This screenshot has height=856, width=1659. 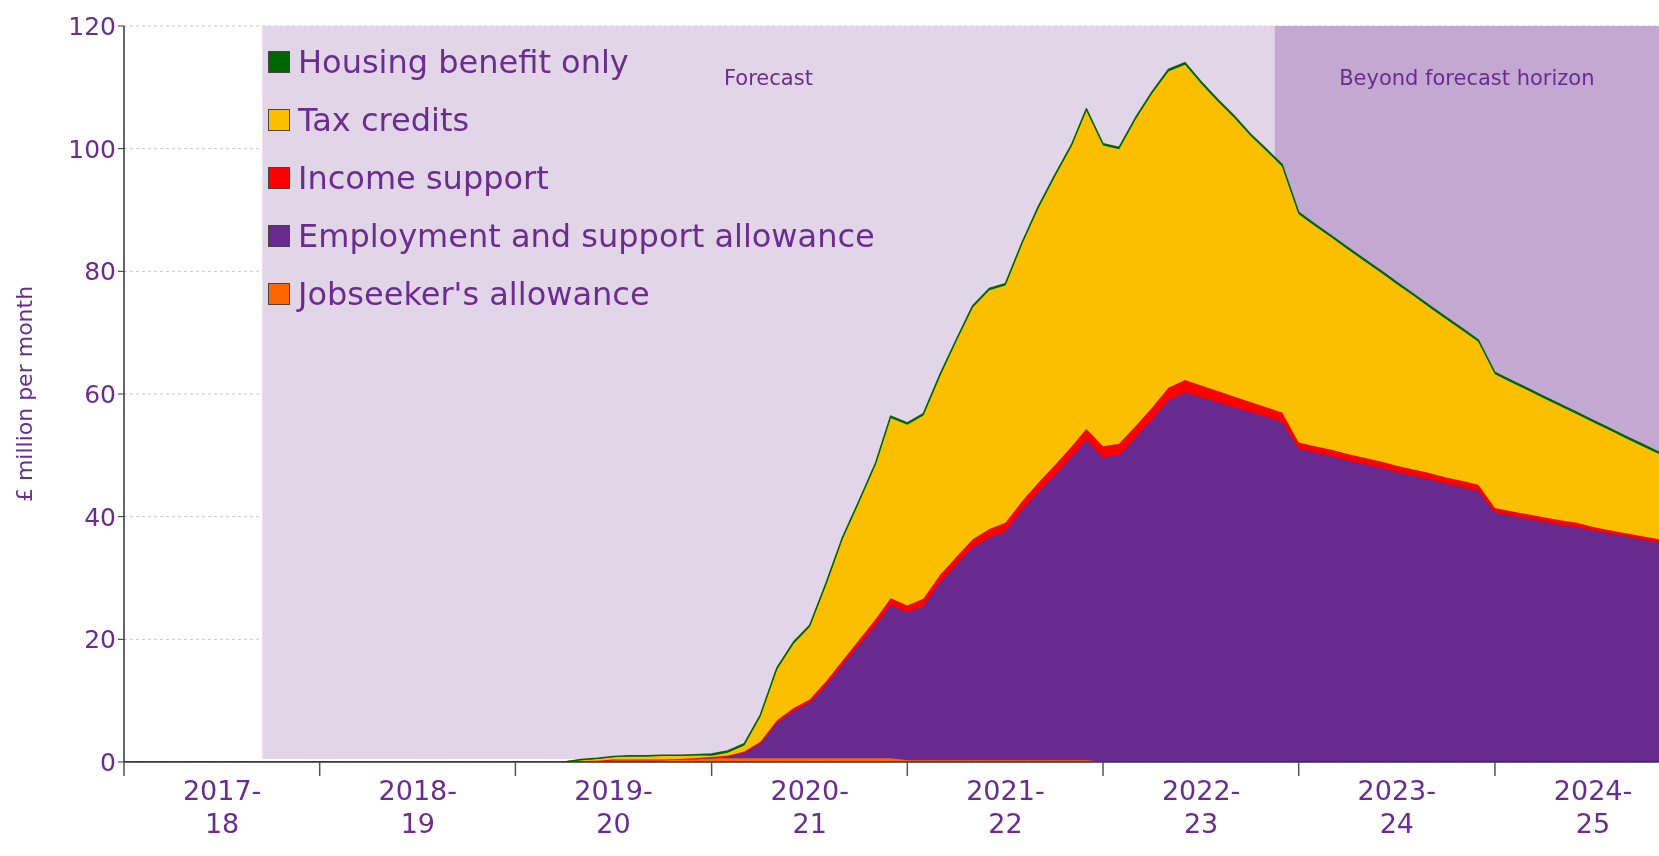 I want to click on x-tick-label: 2021-22, so click(x=1005, y=807).